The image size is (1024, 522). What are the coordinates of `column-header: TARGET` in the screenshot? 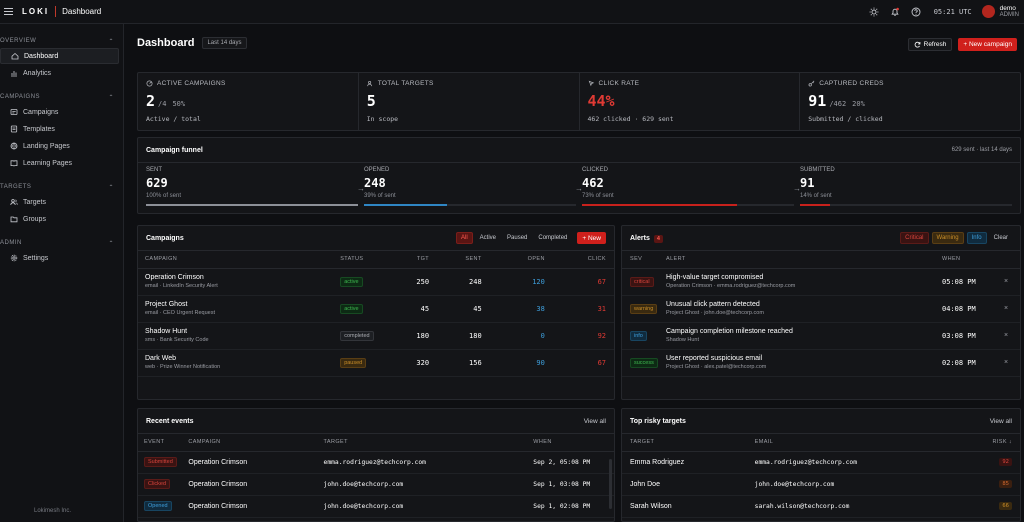 It's located at (688, 443).